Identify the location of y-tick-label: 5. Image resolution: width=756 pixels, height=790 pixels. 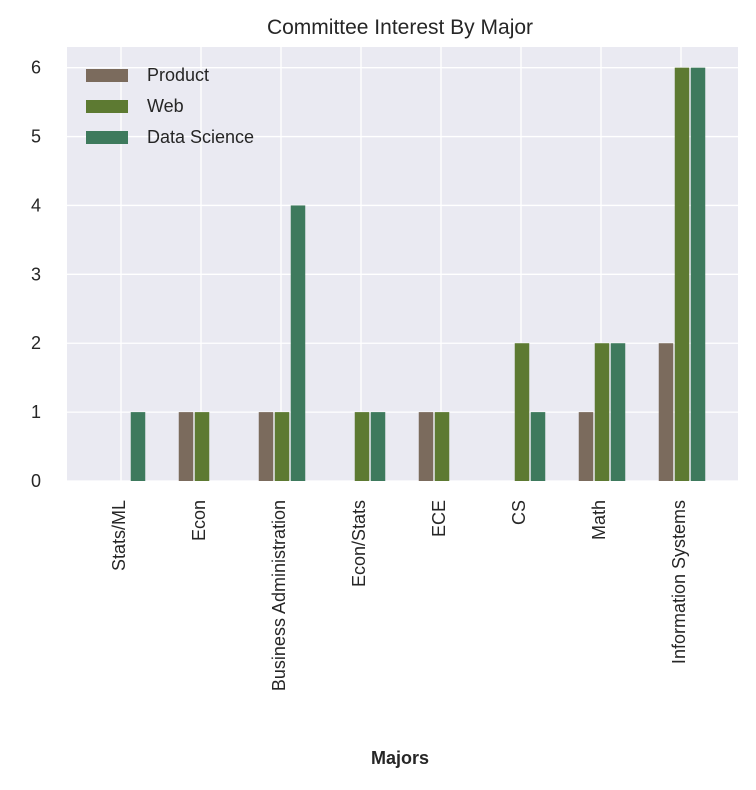
(36, 137).